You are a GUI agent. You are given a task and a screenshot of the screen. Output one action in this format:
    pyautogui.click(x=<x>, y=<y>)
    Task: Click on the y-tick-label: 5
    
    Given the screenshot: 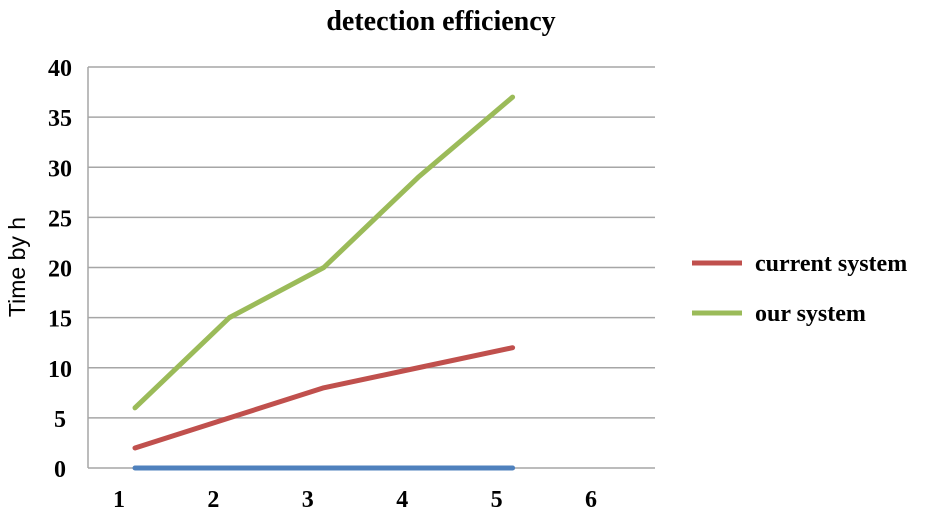 What is the action you would take?
    pyautogui.click(x=60, y=420)
    